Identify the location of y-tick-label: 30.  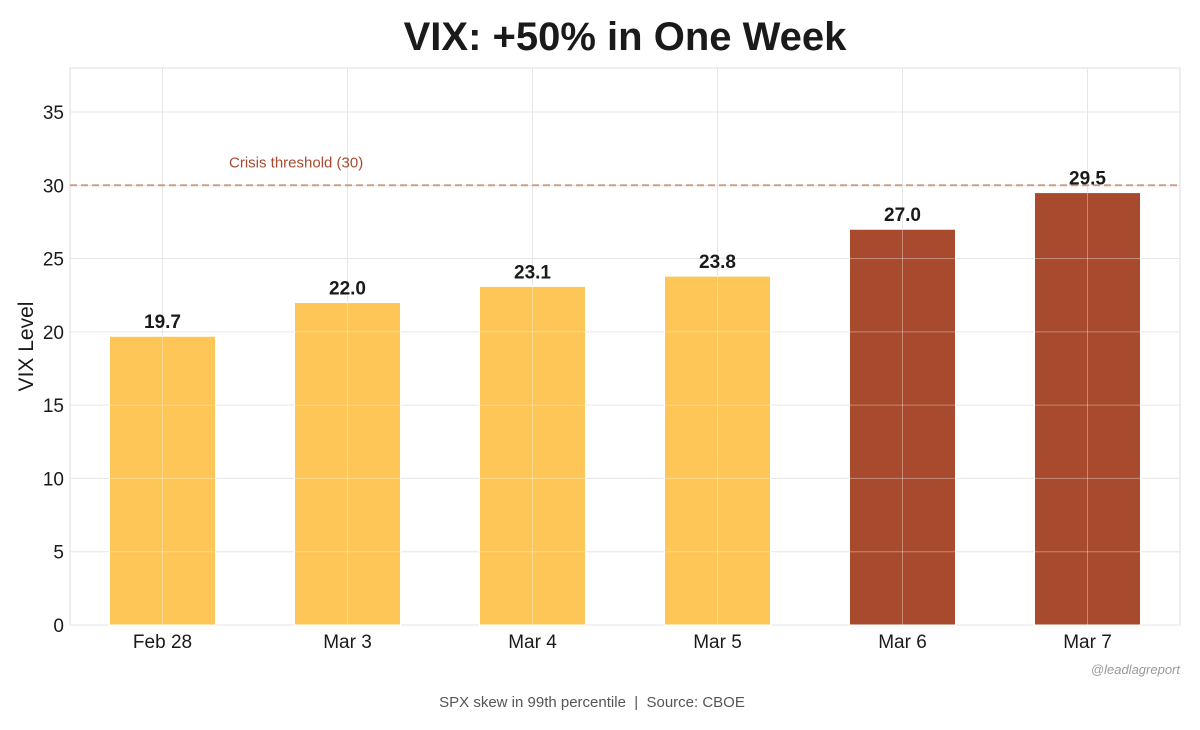
(53, 186).